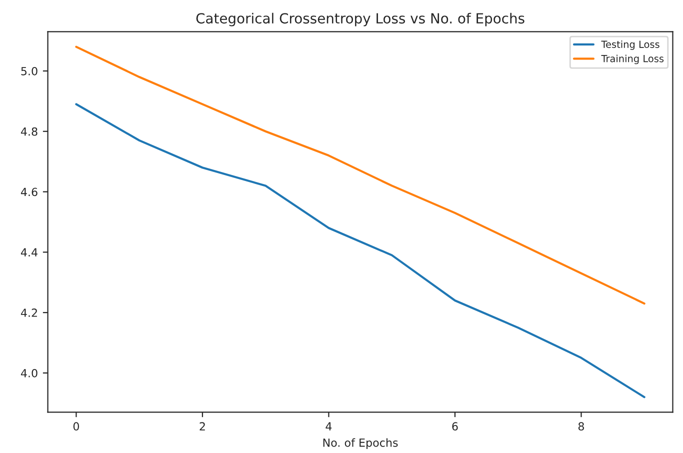 The height and width of the screenshot is (453, 683). Describe the element at coordinates (28, 312) in the screenshot. I see `y-tick-label: 4.2` at that location.